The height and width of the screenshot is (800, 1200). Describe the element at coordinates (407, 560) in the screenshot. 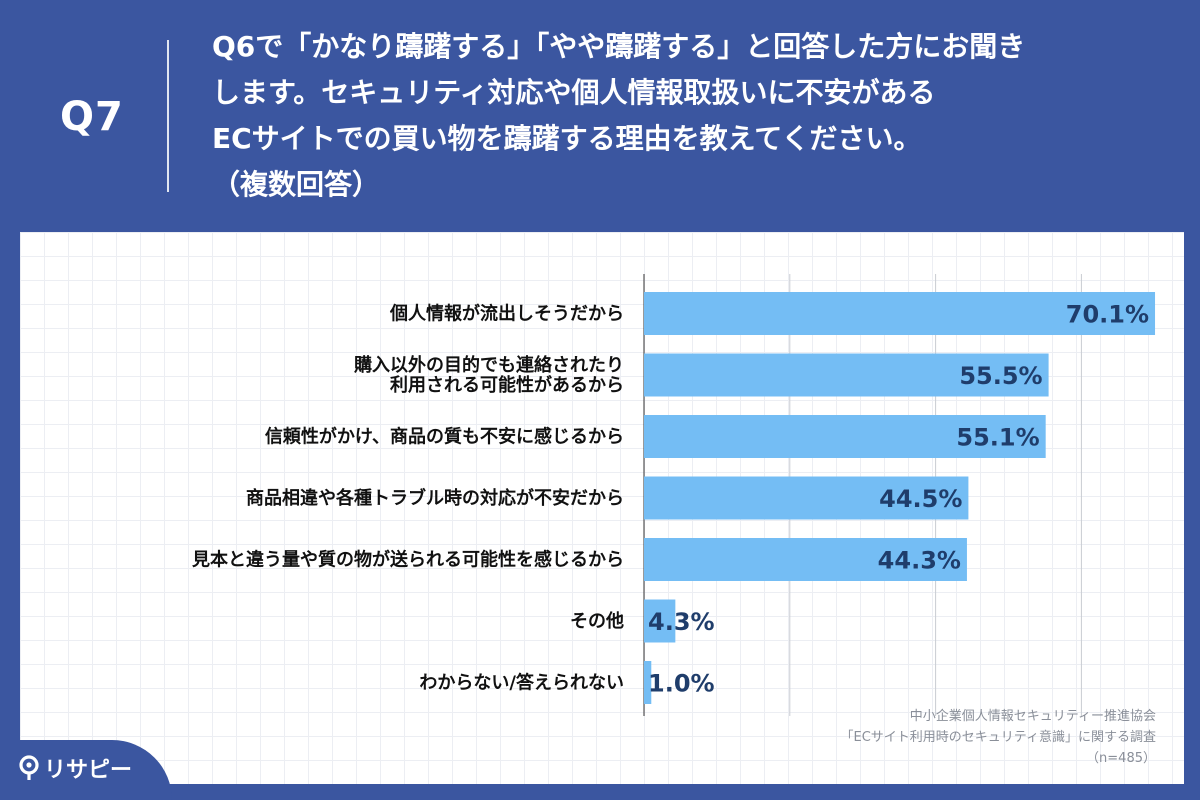

I see `category-label: 見本と違う量や質の物が送られる可能性を感じるから` at that location.